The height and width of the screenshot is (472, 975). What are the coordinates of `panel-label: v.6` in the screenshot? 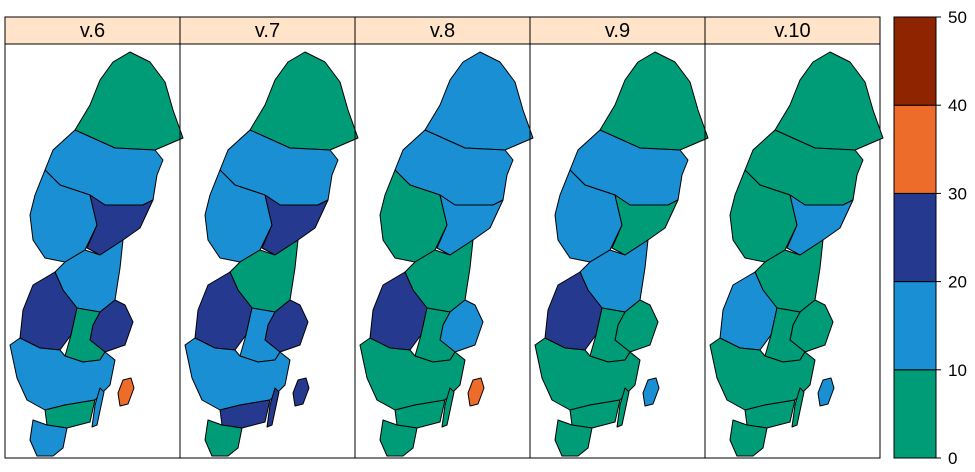 It's located at (92, 31).